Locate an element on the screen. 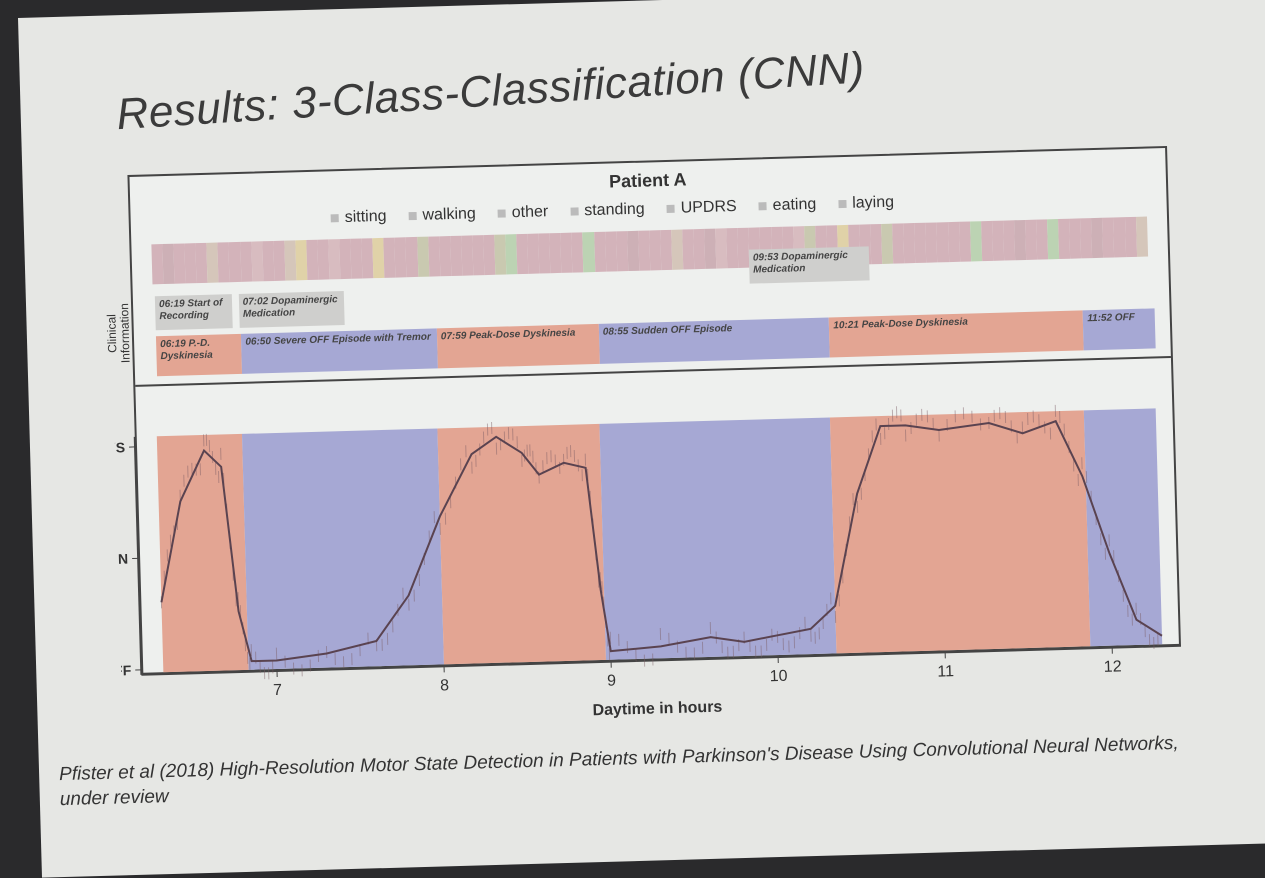  x-tick-label: 8 is located at coordinates (444, 685).